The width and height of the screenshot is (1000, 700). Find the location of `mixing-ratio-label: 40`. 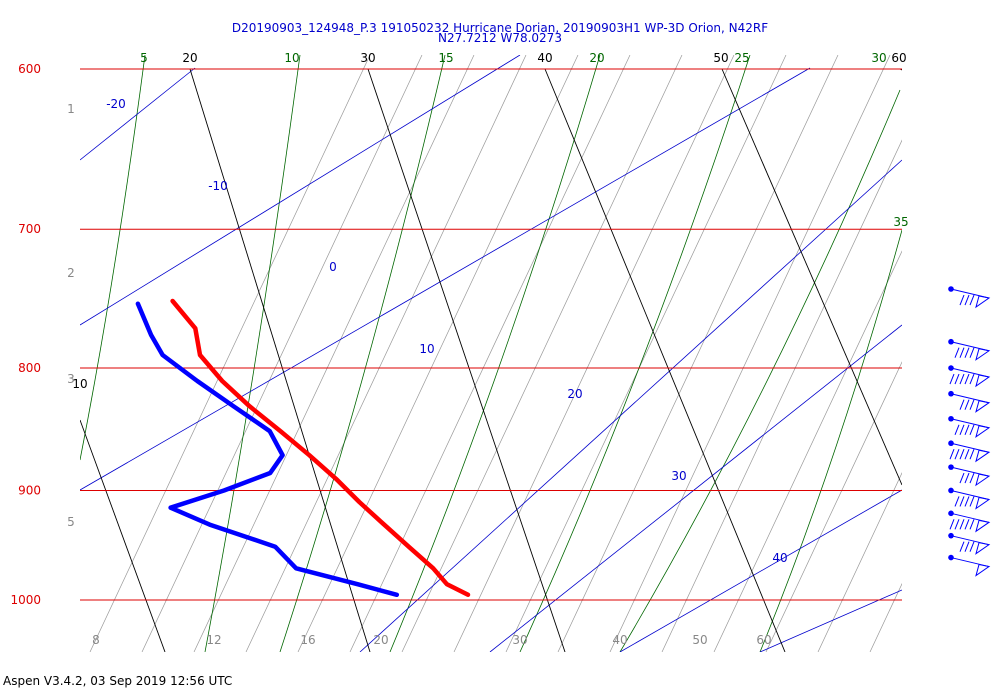

mixing-ratio-label: 40 is located at coordinates (619, 640).